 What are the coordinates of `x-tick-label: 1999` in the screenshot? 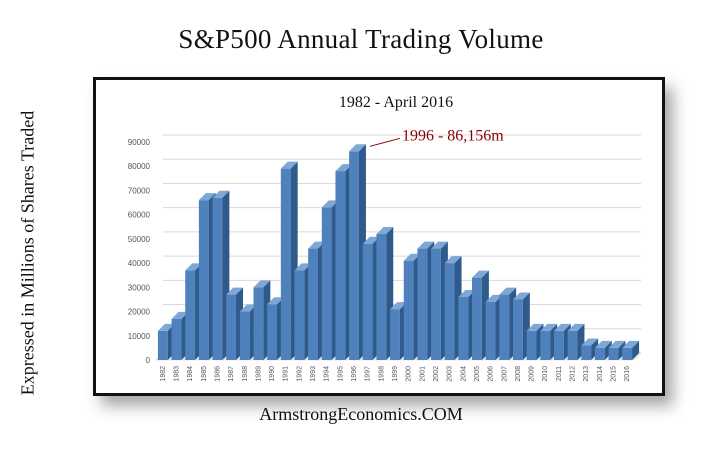 It's located at (395, 374).